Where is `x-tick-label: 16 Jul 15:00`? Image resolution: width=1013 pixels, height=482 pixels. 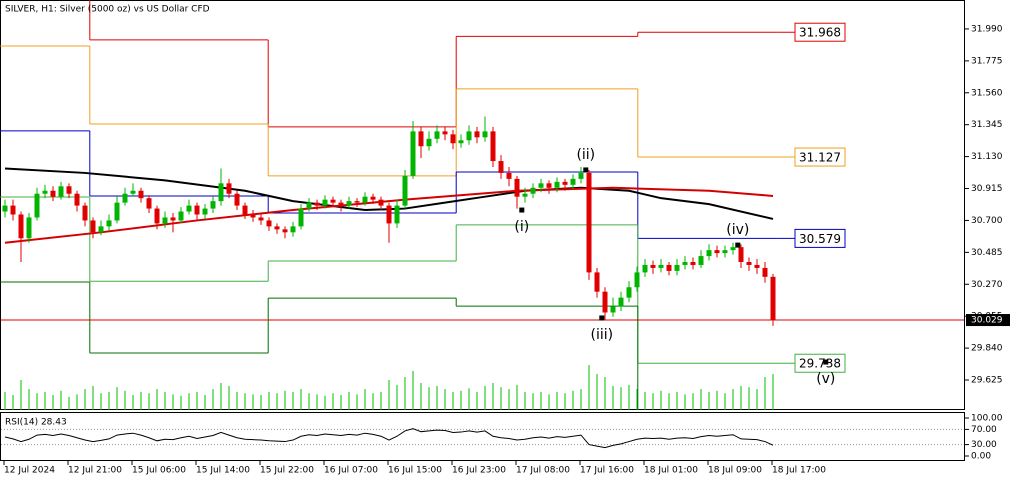 x-tick-label: 16 Jul 15:00 is located at coordinates (415, 471).